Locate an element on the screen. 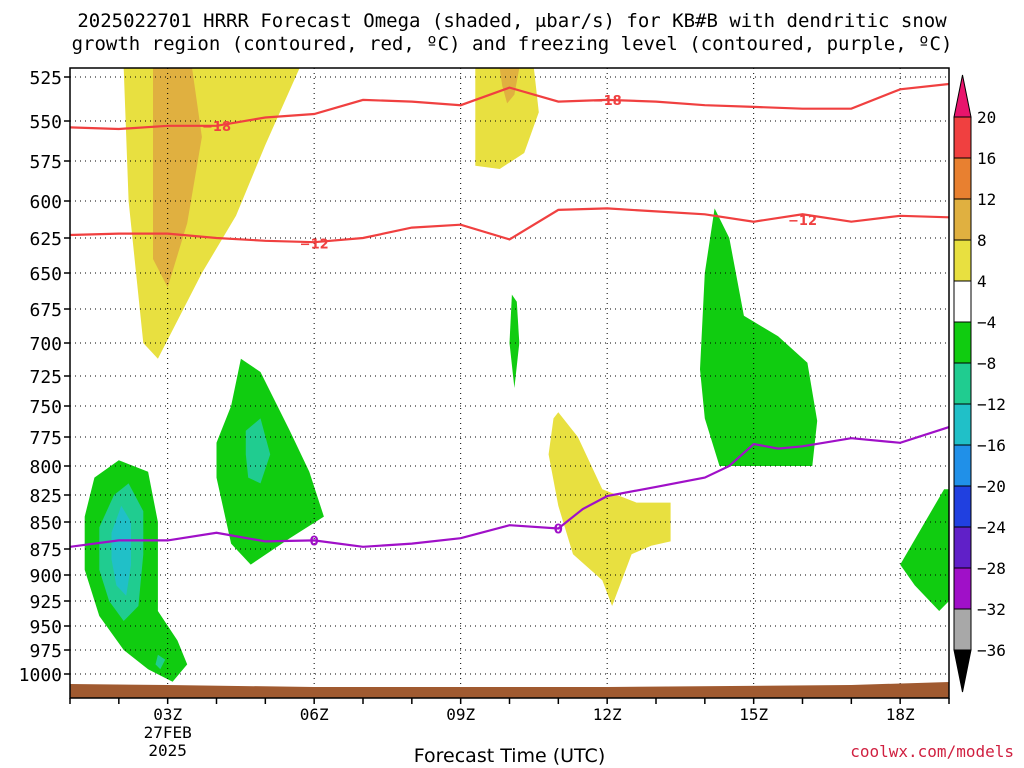 The width and height of the screenshot is (1024, 768). colorbar-label: 4 is located at coordinates (982, 281).